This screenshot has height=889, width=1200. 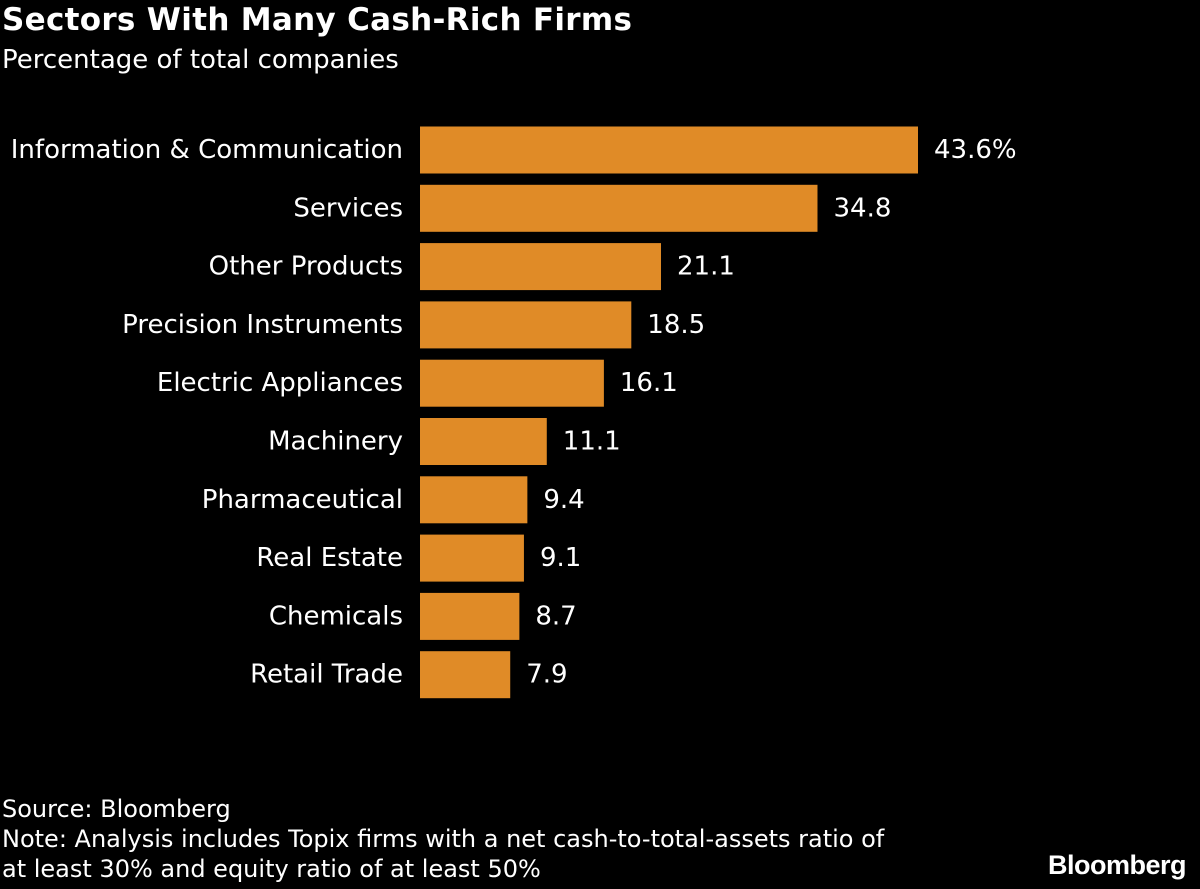 I want to click on category-label: Information & Communication, so click(x=207, y=150).